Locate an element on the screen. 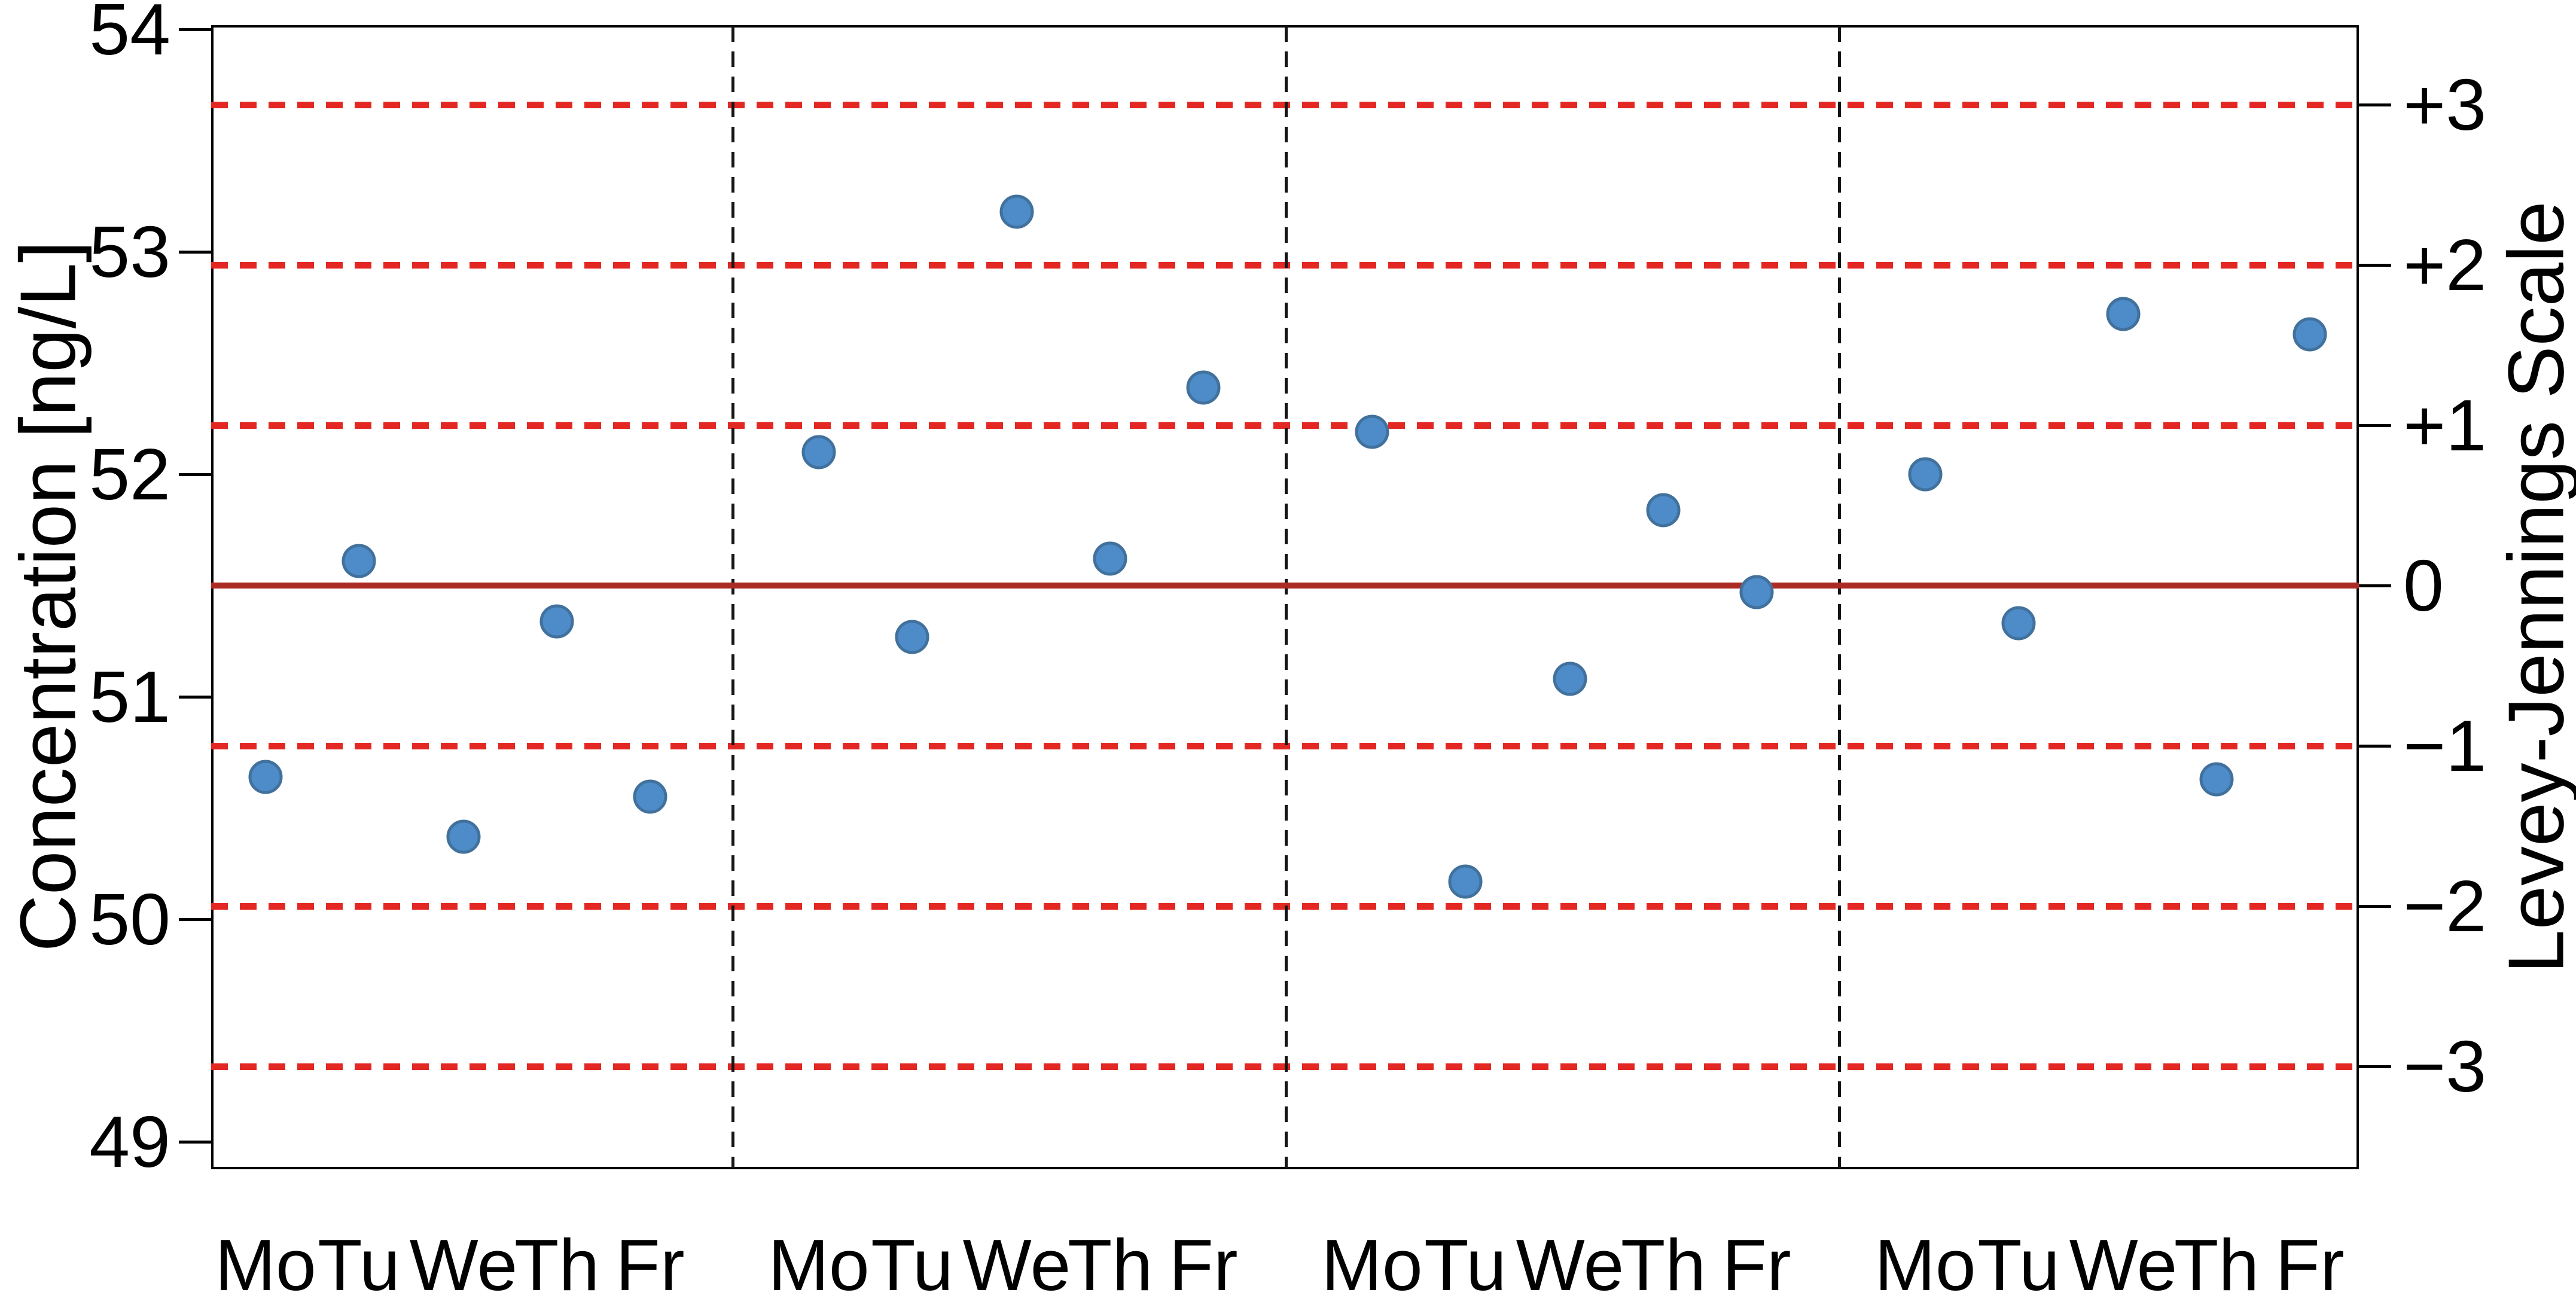 This screenshot has height=1314, width=2576. y-tick-label-left: 49 is located at coordinates (130, 1141).